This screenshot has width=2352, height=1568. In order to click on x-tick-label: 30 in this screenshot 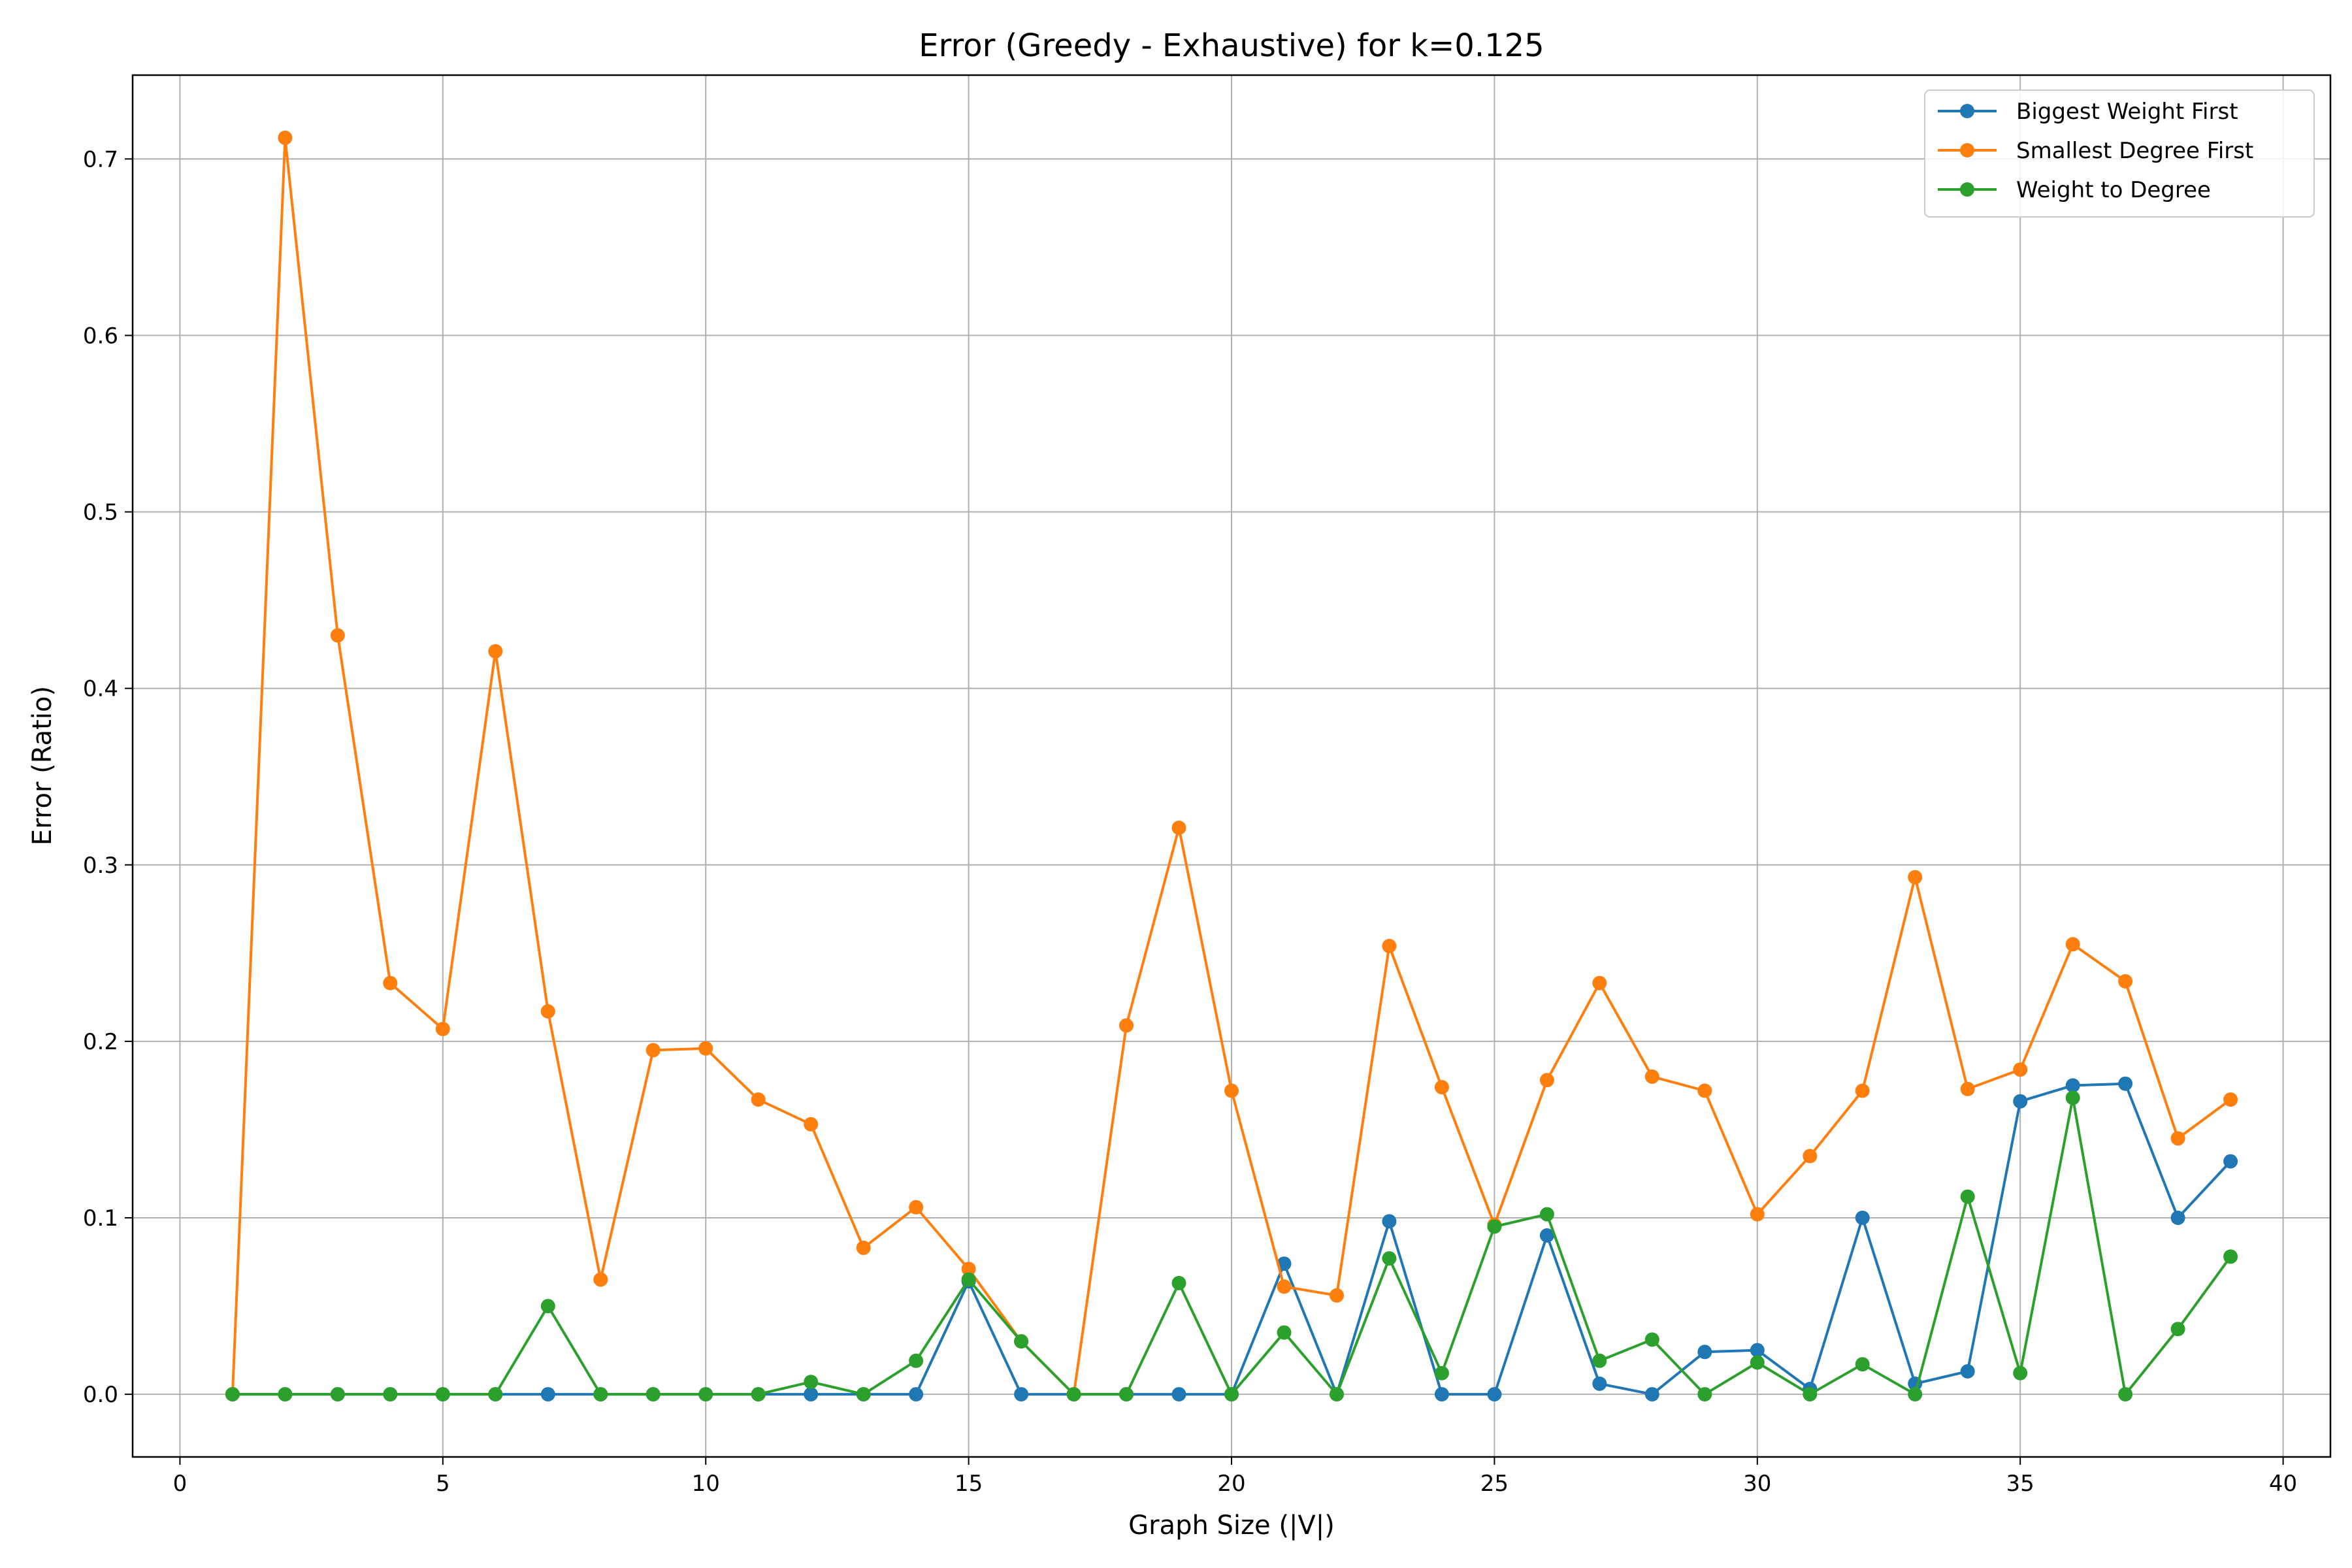, I will do `click(1757, 1484)`.